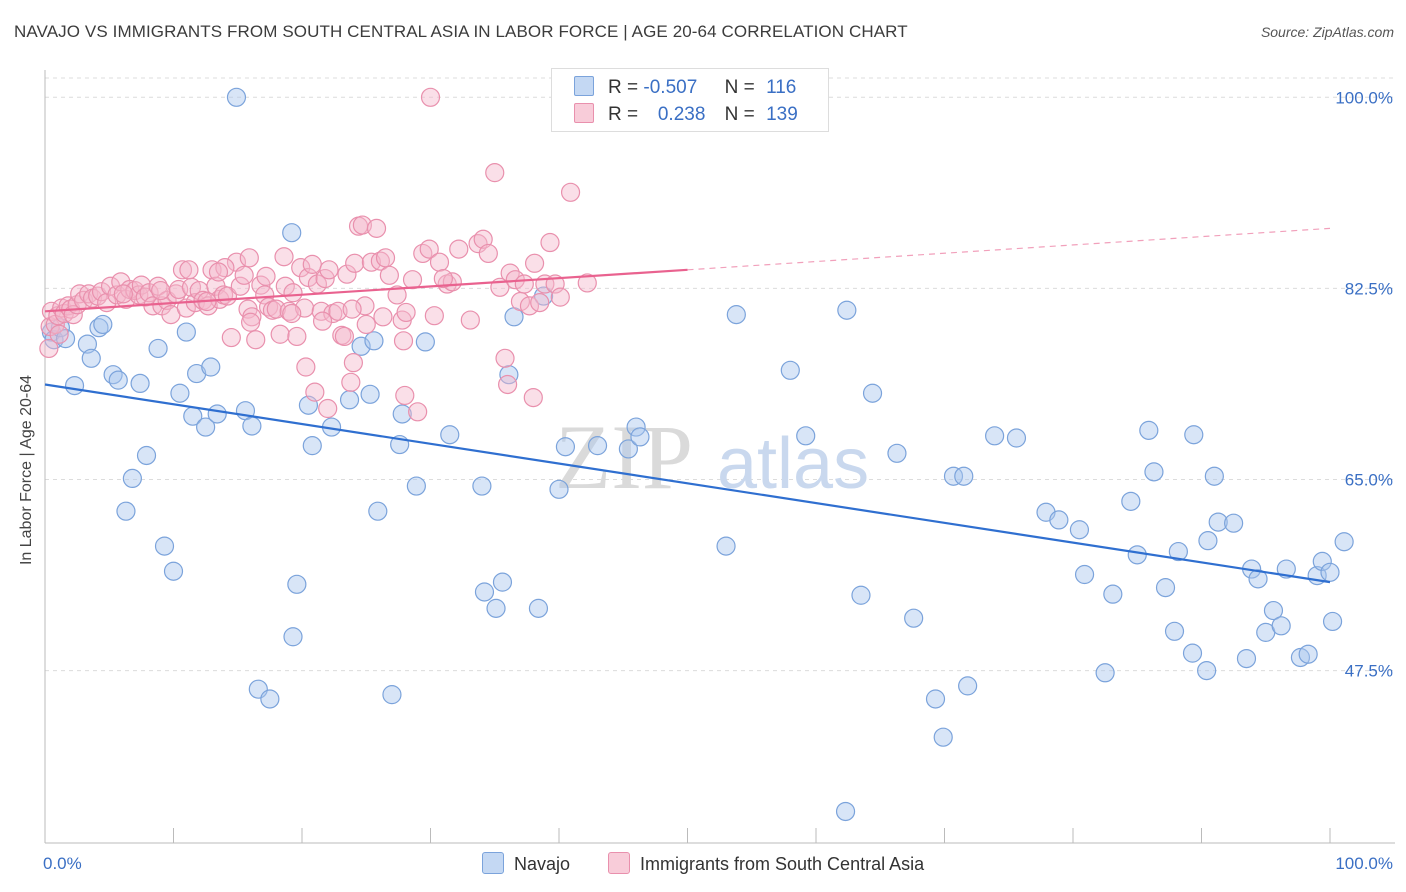 The width and height of the screenshot is (1406, 892). What do you see at coordinates (584, 113) in the screenshot?
I see `legend-swatch-immigrants` at bounding box center [584, 113].